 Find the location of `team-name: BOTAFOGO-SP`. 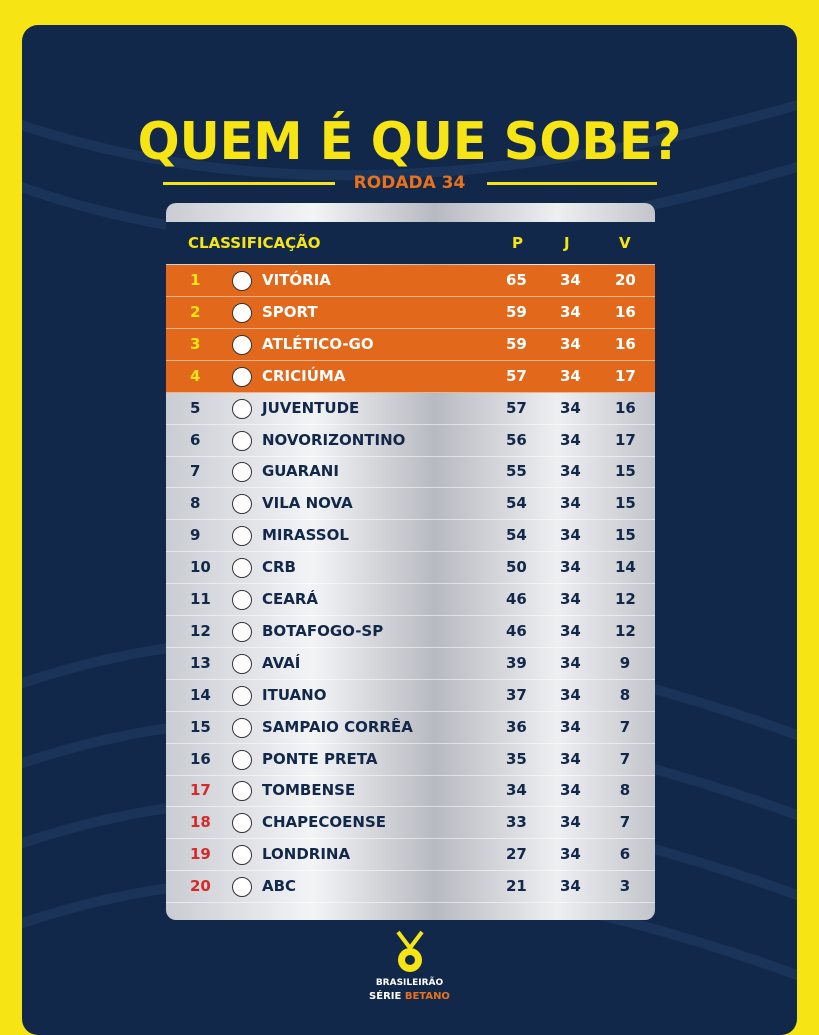

team-name: BOTAFOGO-SP is located at coordinates (323, 630).